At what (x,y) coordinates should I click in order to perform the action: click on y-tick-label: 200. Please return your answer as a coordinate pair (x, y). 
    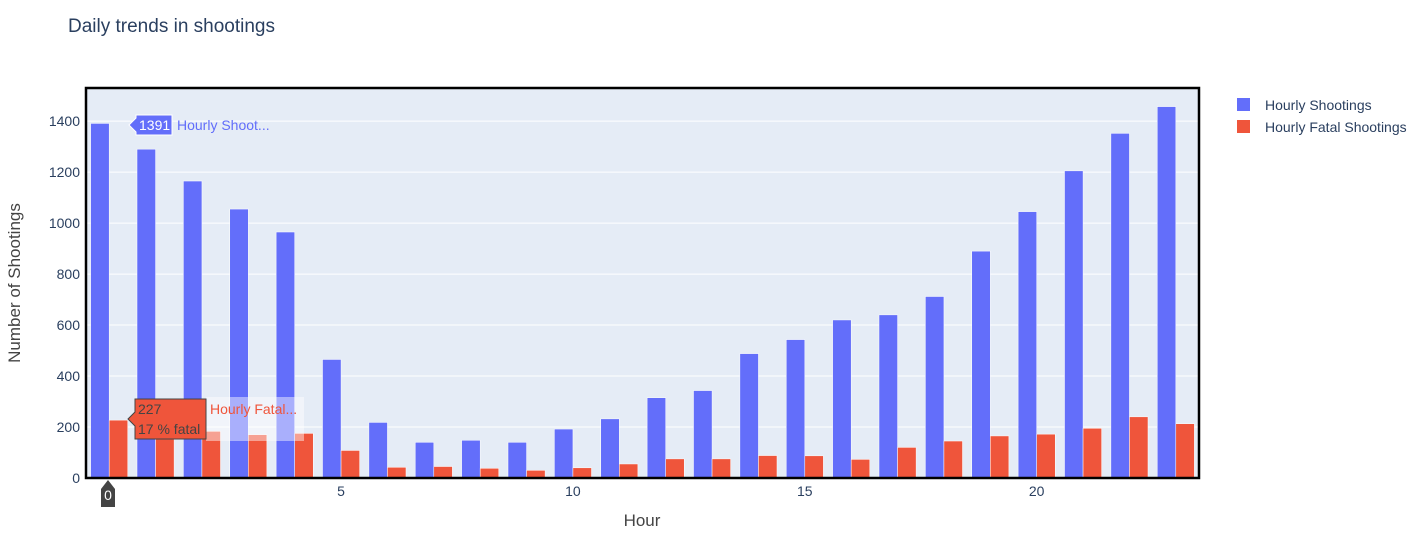
    Looking at the image, I should click on (69, 427).